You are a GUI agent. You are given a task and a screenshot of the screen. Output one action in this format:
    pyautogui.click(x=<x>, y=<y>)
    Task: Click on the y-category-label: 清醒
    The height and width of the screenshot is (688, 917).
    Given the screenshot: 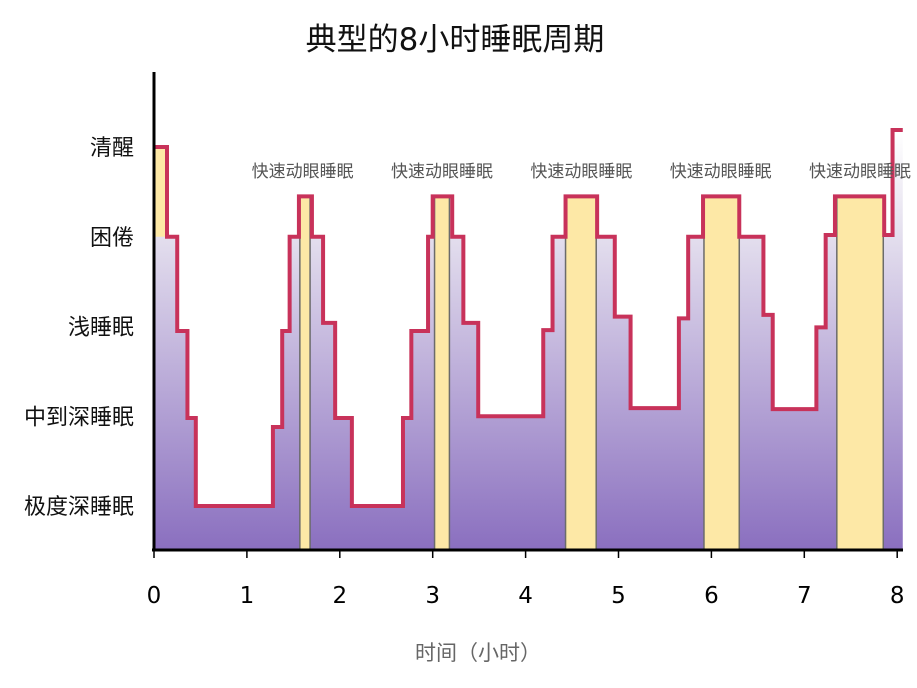 What is the action you would take?
    pyautogui.click(x=112, y=148)
    